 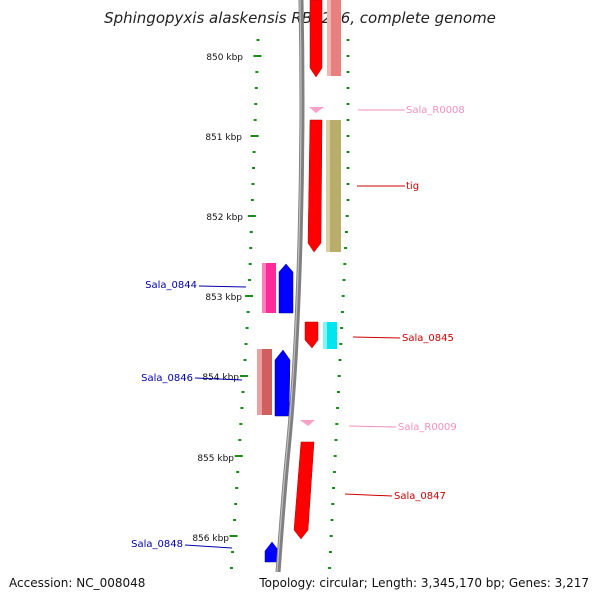 I want to click on rna-Sala_R0009, so click(x=307, y=423).